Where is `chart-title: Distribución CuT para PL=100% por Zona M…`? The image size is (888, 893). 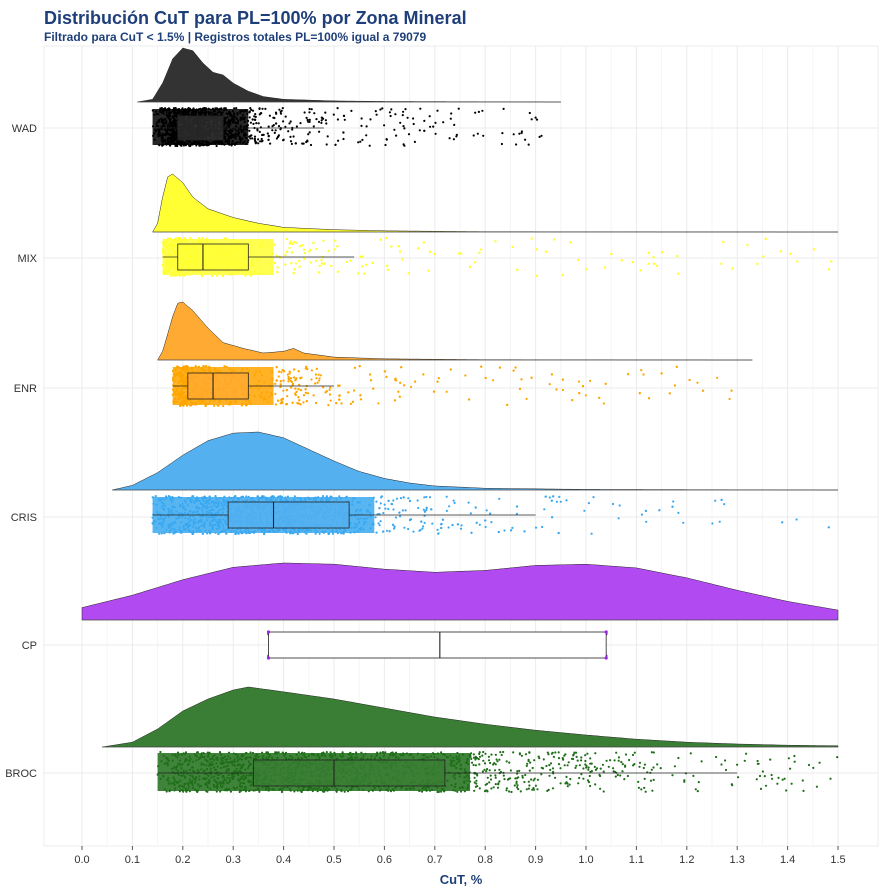 chart-title: Distribución CuT para PL=100% por Zona M… is located at coordinates (255, 18).